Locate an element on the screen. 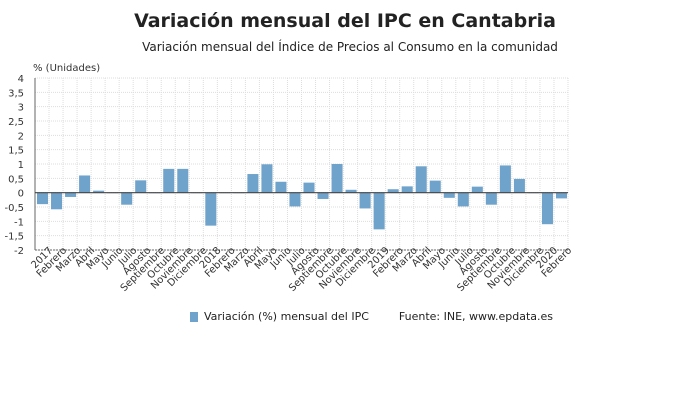  y-tick-label: -1 is located at coordinates (19, 222).